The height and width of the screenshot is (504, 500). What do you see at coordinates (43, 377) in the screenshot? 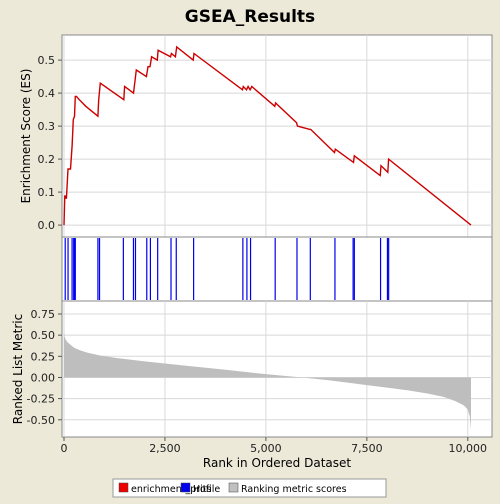
I see `metric-y-tick-label: 0.00` at bounding box center [43, 377].